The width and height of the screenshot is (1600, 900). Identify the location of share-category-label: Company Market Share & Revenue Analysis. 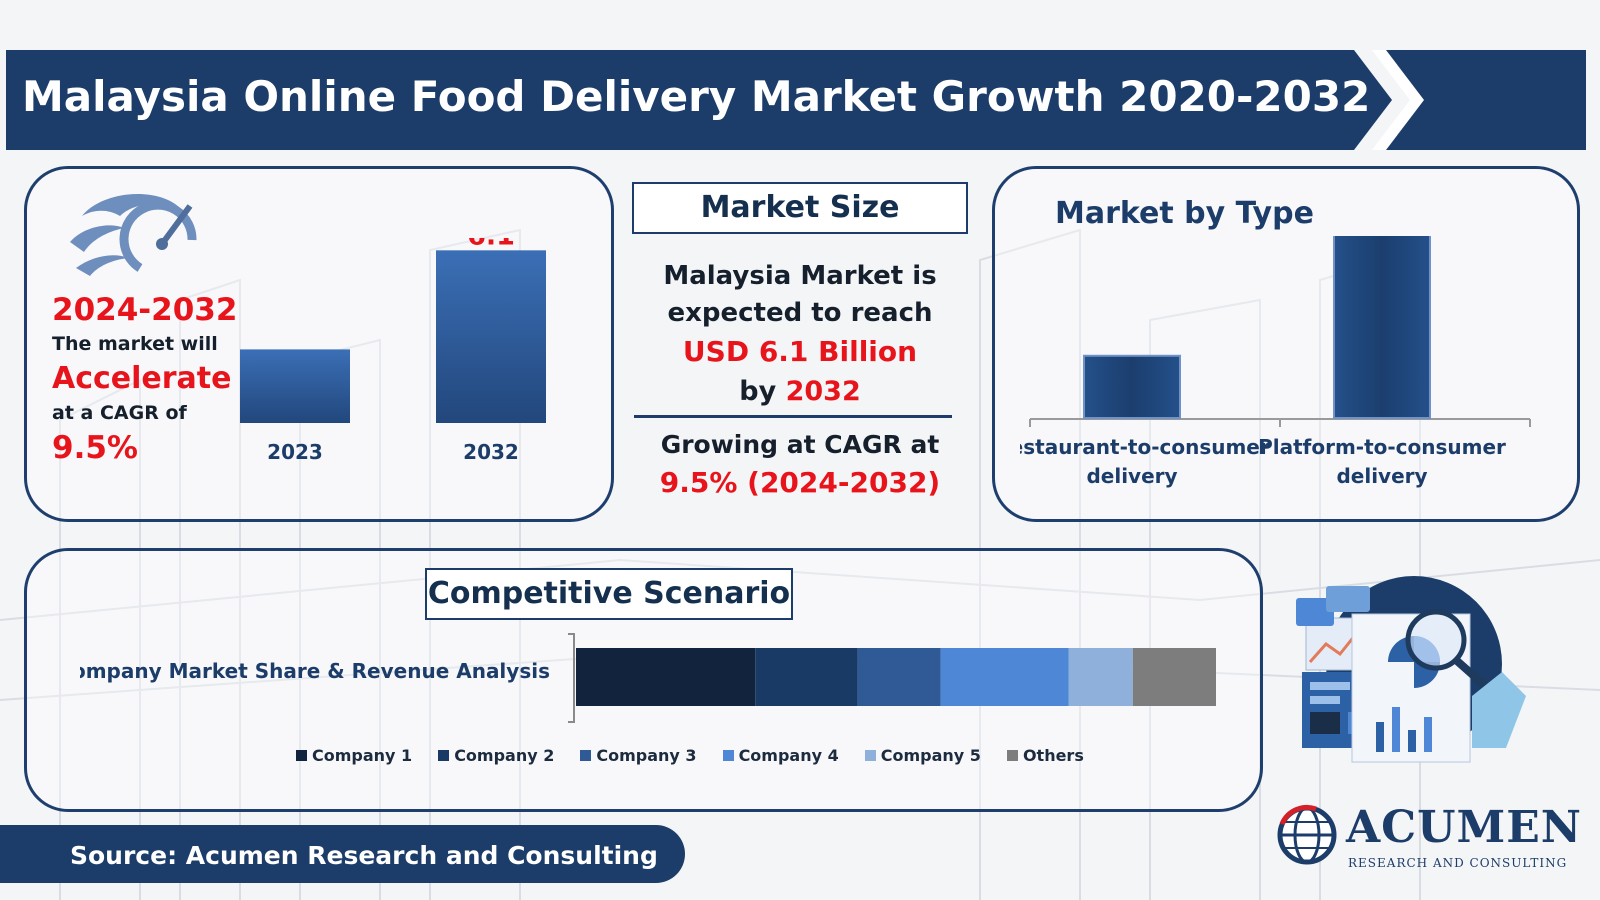
(315, 671).